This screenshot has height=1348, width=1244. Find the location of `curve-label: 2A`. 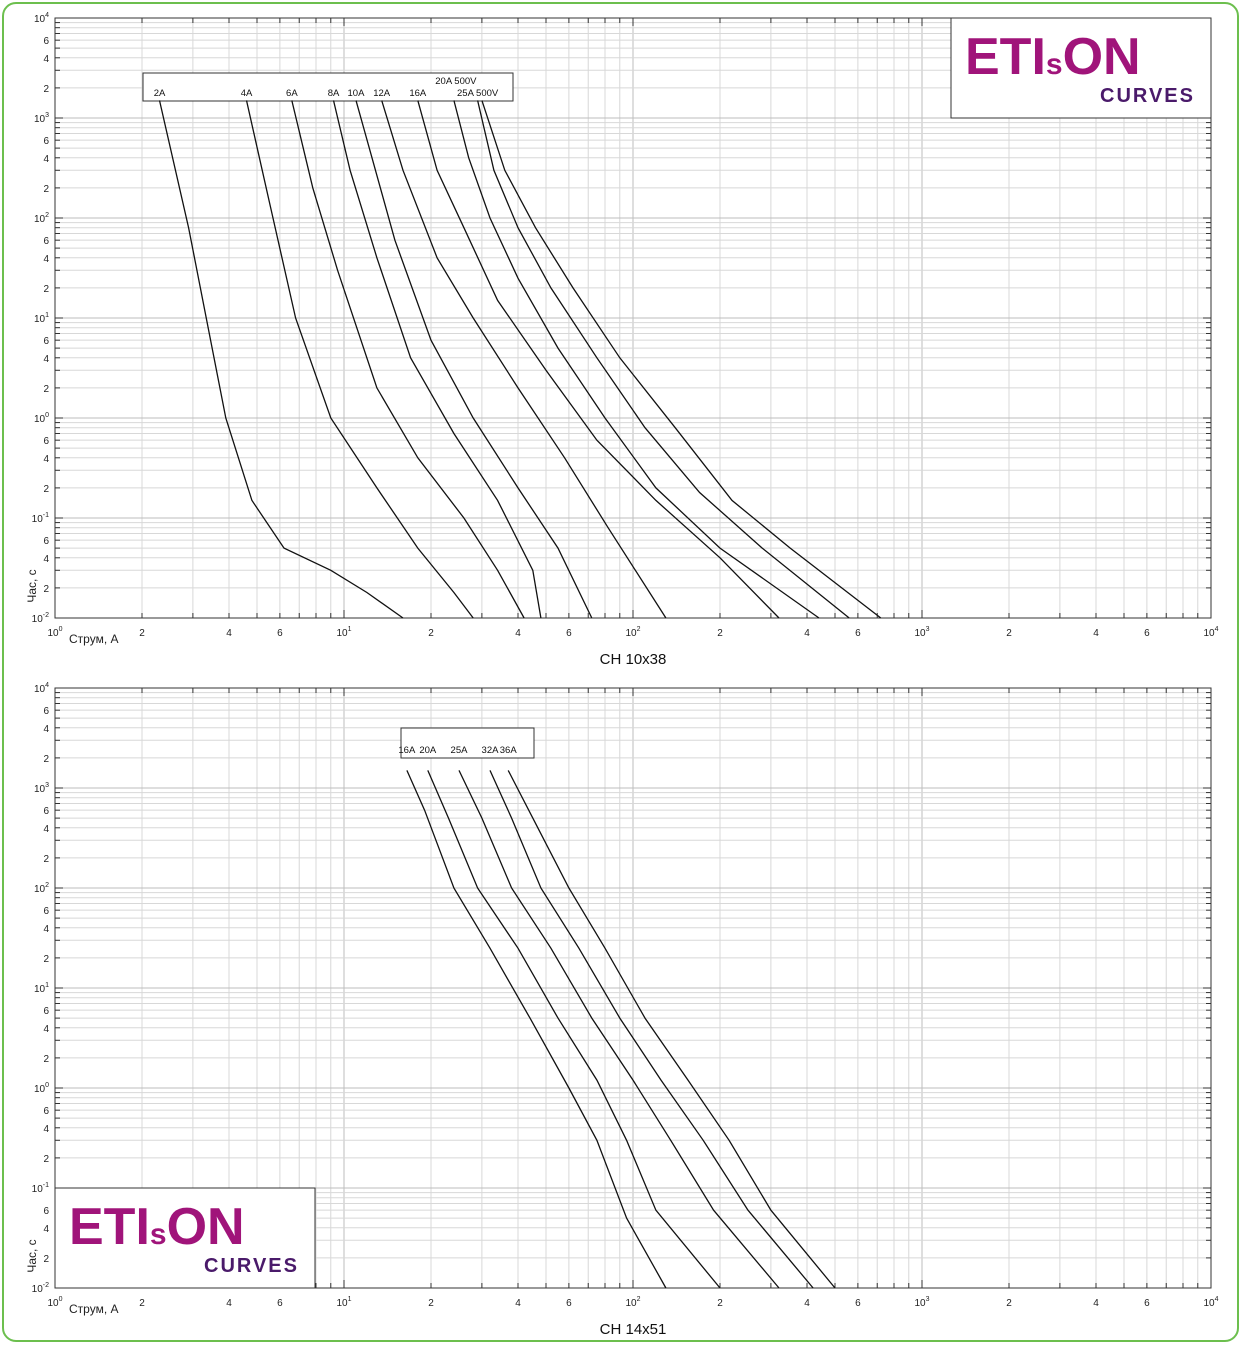

curve-label: 2A is located at coordinates (160, 93).